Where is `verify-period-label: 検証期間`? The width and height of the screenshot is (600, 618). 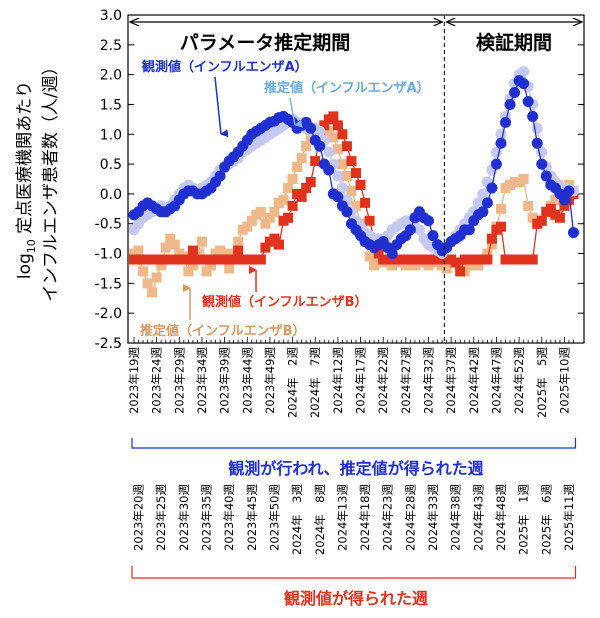
verify-period-label: 検証期間 is located at coordinates (514, 42).